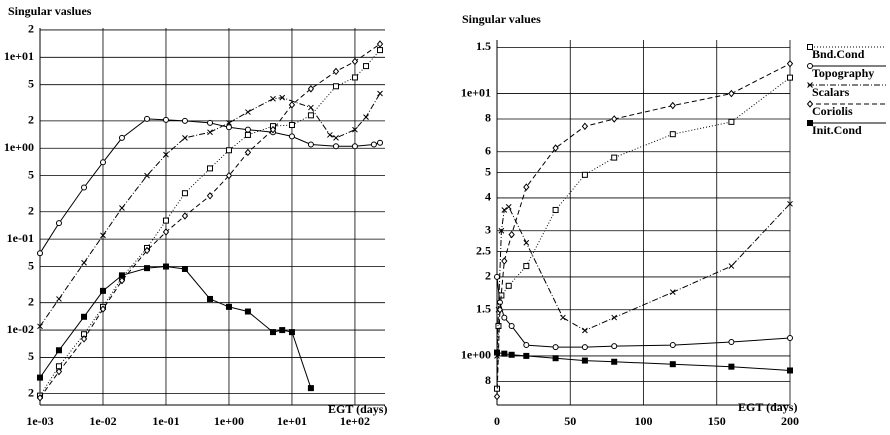 The image size is (890, 435). What do you see at coordinates (717, 421) in the screenshot?
I see `x-tick-label: 150` at bounding box center [717, 421].